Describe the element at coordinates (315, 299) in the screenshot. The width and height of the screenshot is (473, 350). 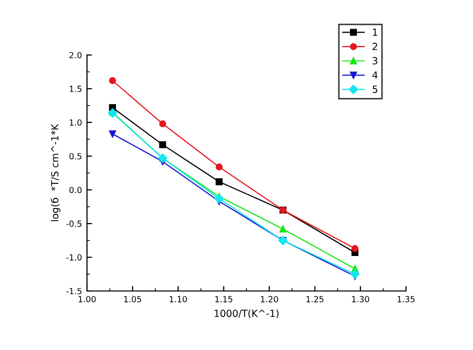
I see `x-tick-label: 1.25` at that location.